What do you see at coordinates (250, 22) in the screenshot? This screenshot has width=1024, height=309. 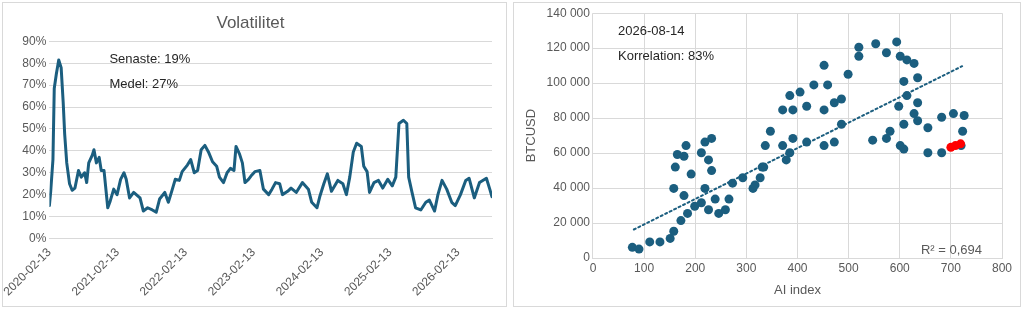 I see `chart-title: Volatilitet` at bounding box center [250, 22].